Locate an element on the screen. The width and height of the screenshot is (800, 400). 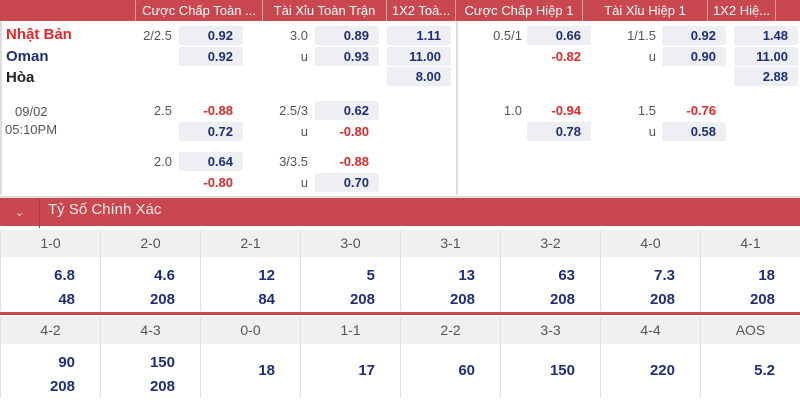
score-odds: 84 is located at coordinates (266, 299).